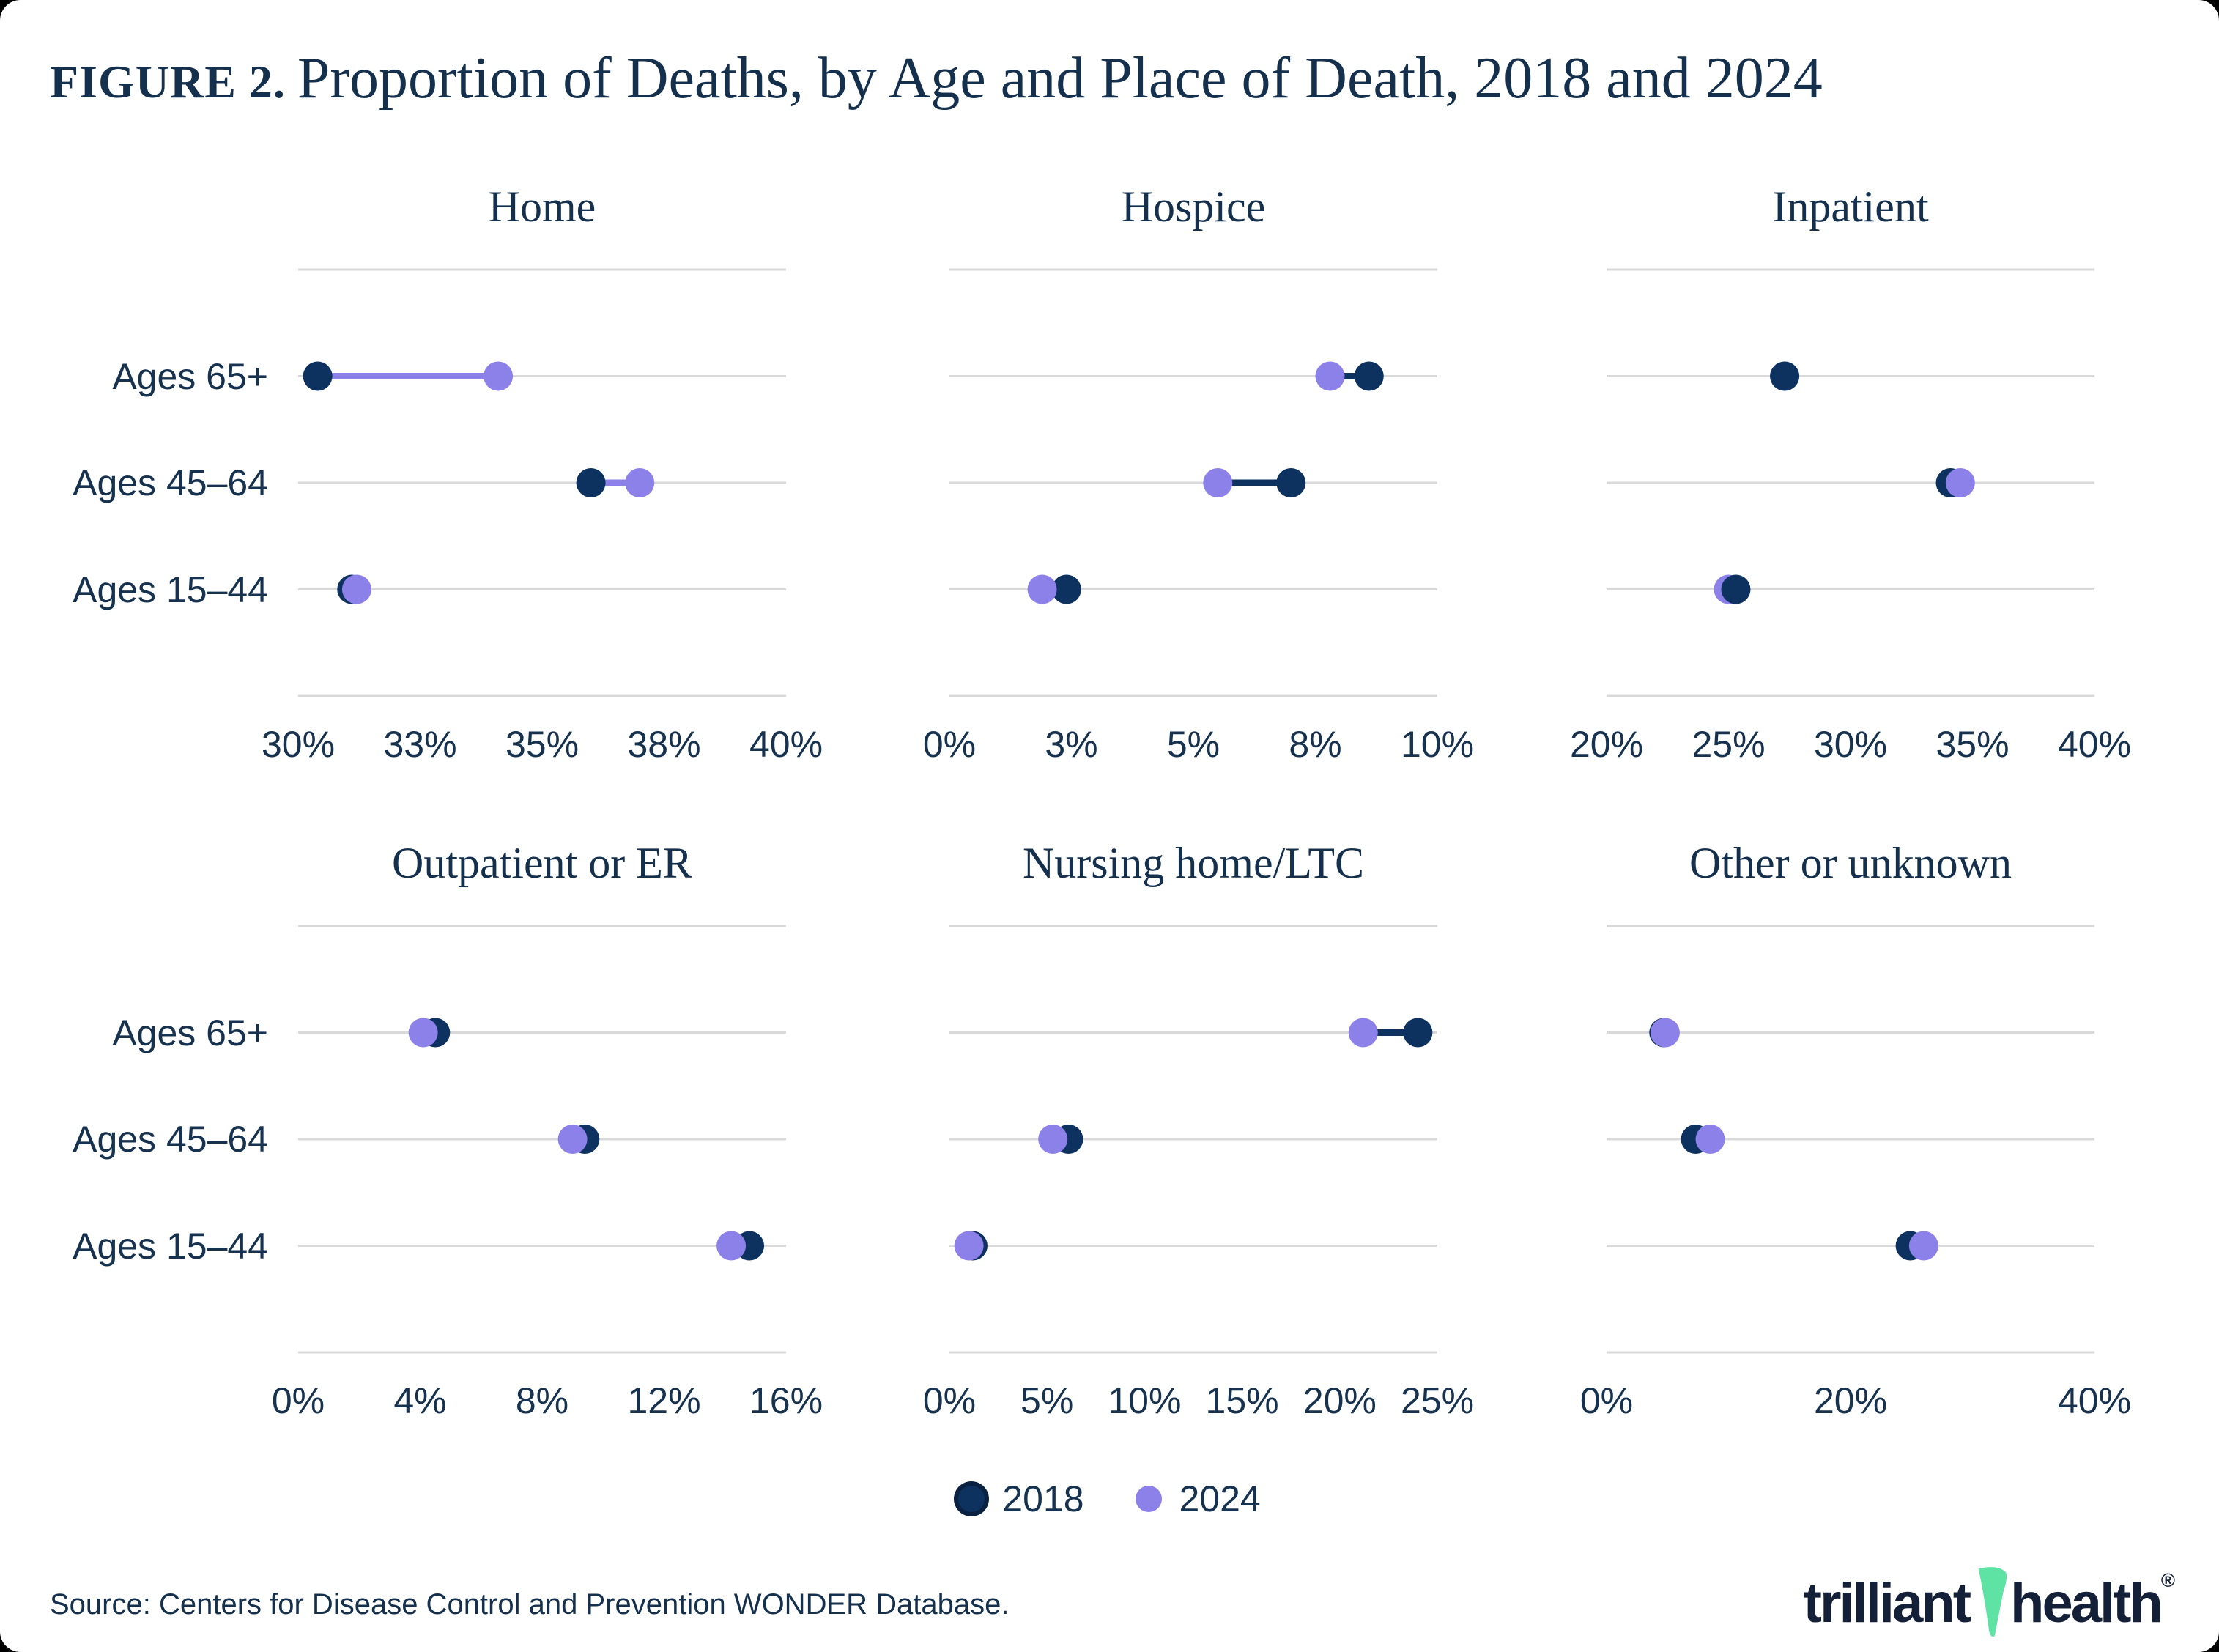 This screenshot has height=1652, width=2219. I want to click on logo-swoosh-icon, so click(1992, 1602).